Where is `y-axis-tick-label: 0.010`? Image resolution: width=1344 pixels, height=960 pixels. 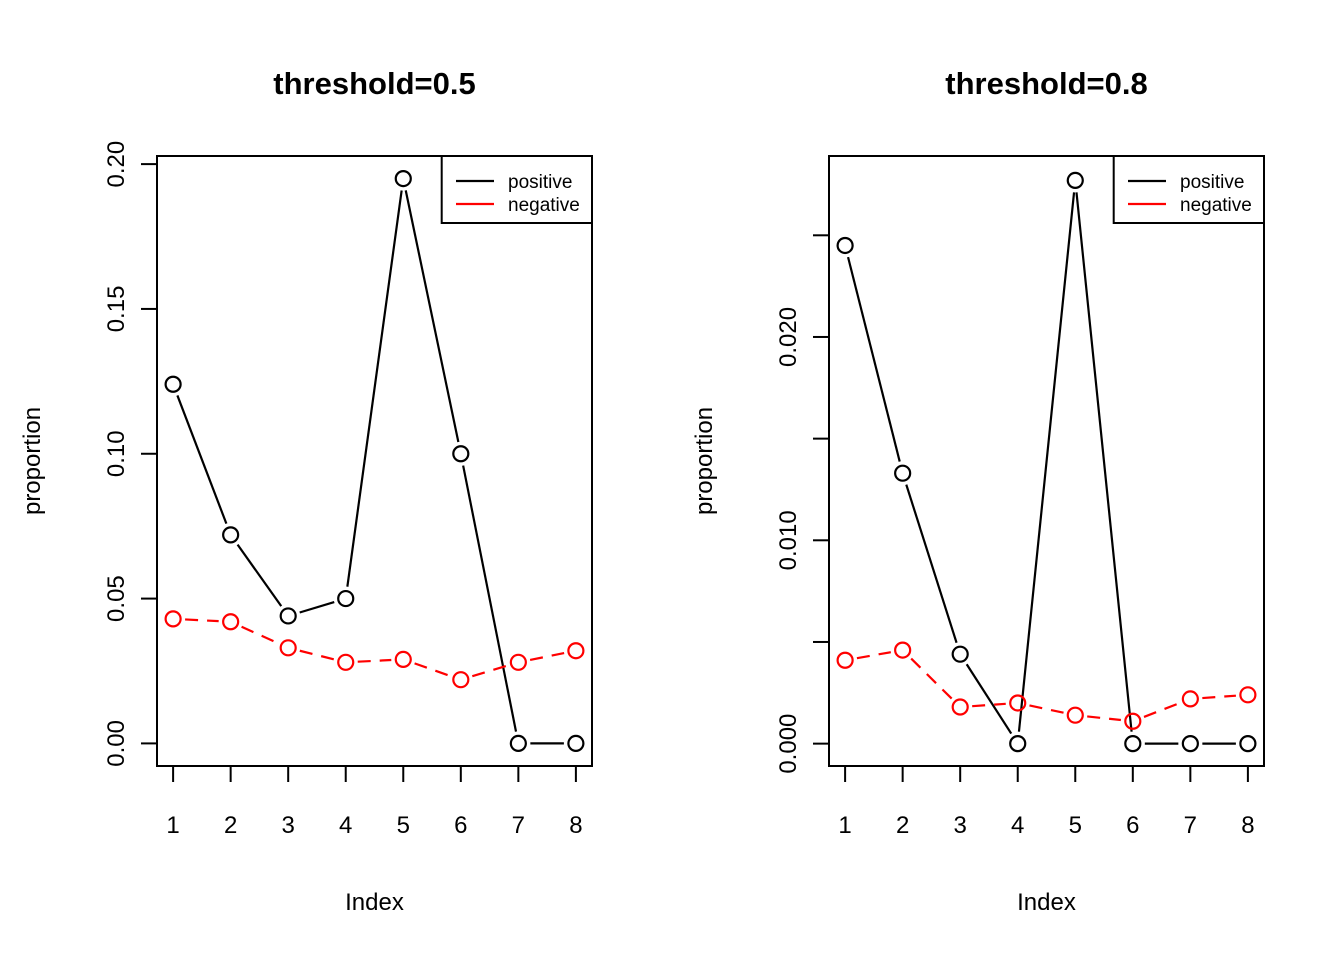 y-axis-tick-label: 0.010 is located at coordinates (788, 540).